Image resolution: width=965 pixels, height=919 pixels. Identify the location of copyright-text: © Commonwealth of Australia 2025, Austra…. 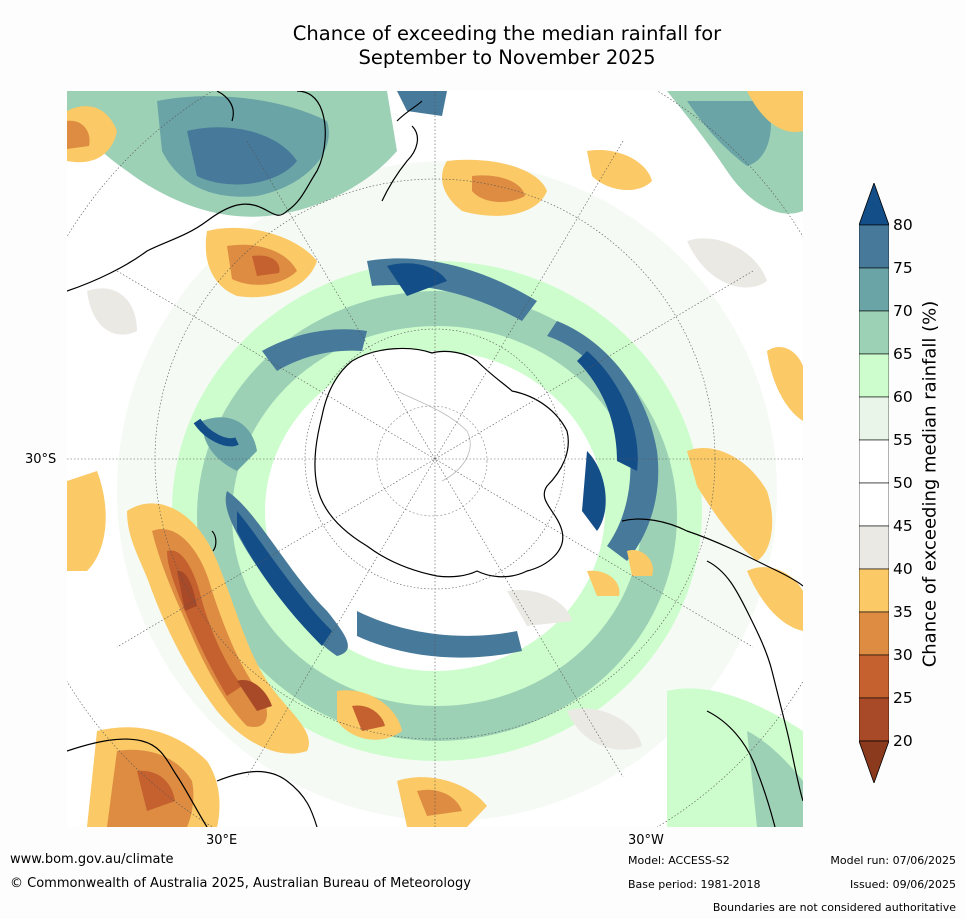
(240, 883).